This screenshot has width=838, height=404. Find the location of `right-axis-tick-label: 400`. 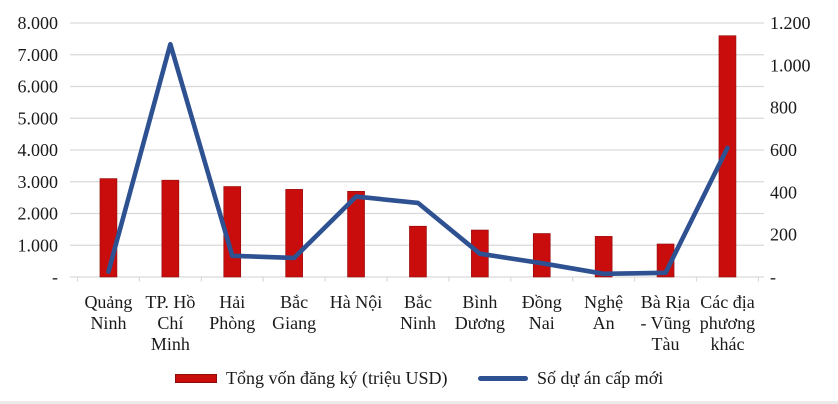

right-axis-tick-label: 400 is located at coordinates (783, 192).